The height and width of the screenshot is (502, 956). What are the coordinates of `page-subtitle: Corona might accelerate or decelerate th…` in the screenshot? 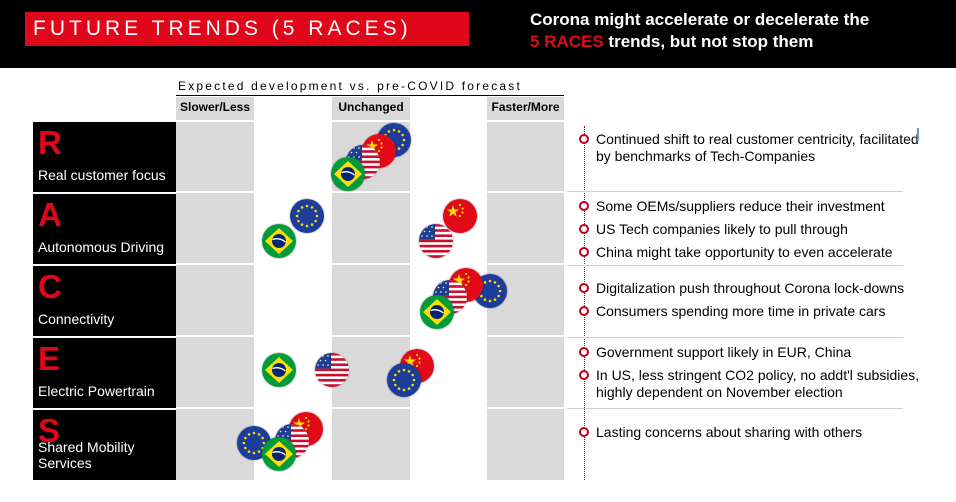 It's located at (699, 31).